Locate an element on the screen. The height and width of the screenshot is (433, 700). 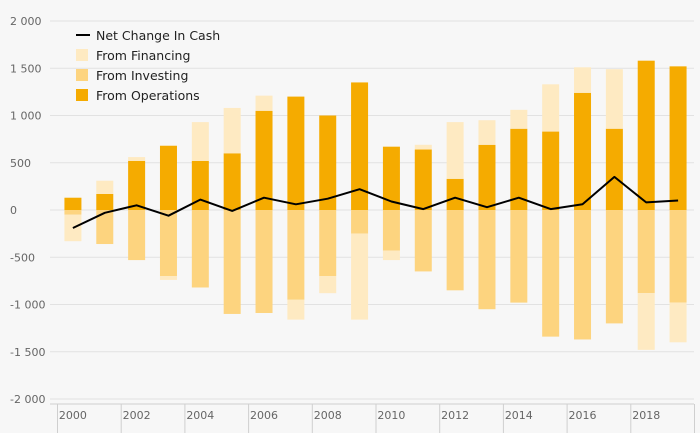
y-tick-label: 1 500 is located at coordinates (26, 68).